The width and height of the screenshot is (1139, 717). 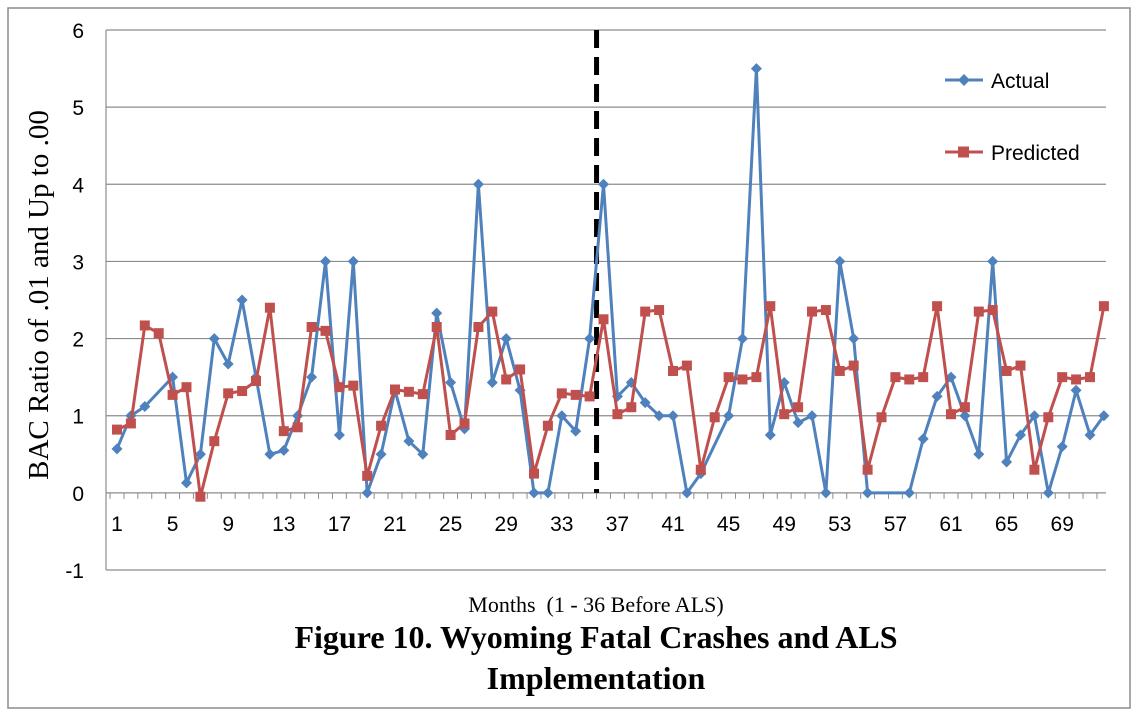 What do you see at coordinates (283, 524) in the screenshot?
I see `x-tick-label: 13` at bounding box center [283, 524].